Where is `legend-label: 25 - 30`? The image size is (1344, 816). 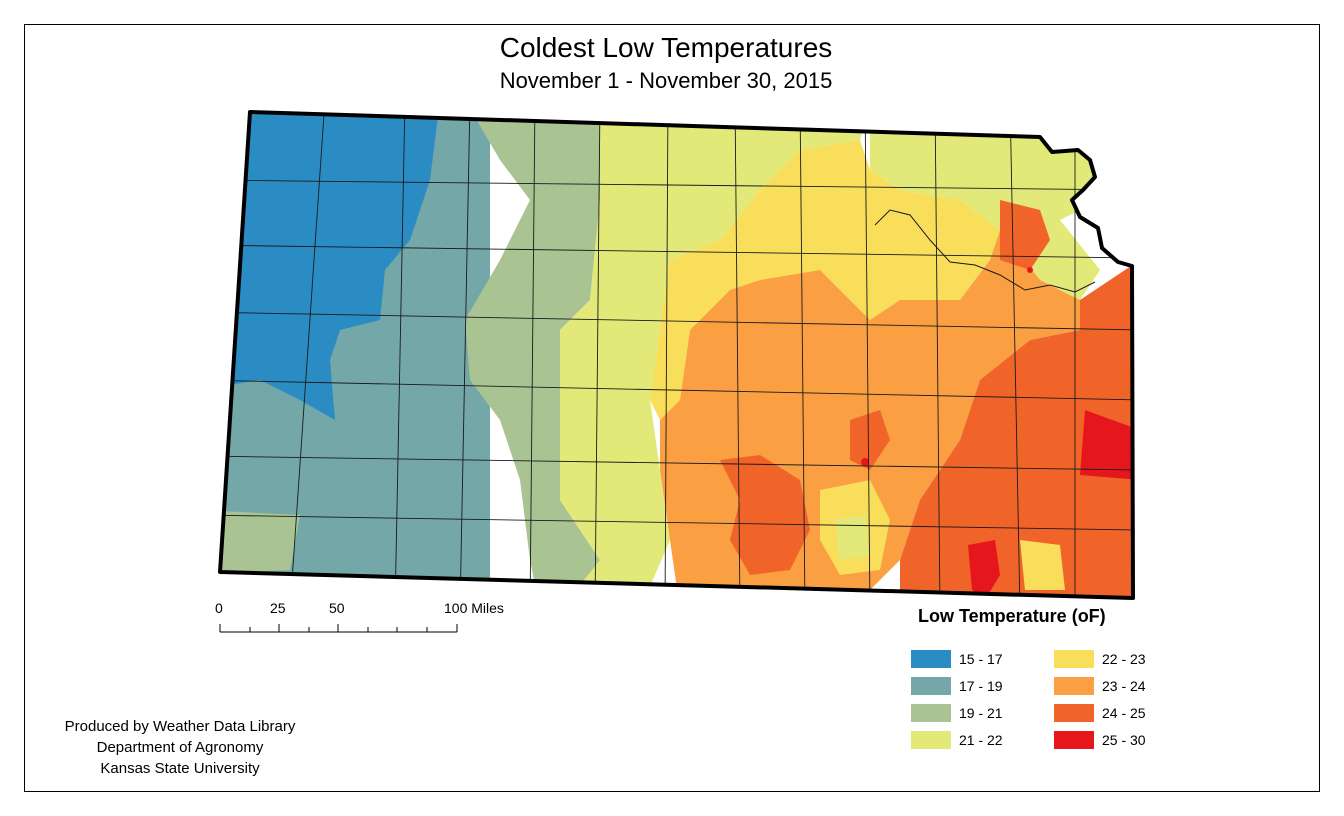
legend-label: 25 - 30 is located at coordinates (1124, 740).